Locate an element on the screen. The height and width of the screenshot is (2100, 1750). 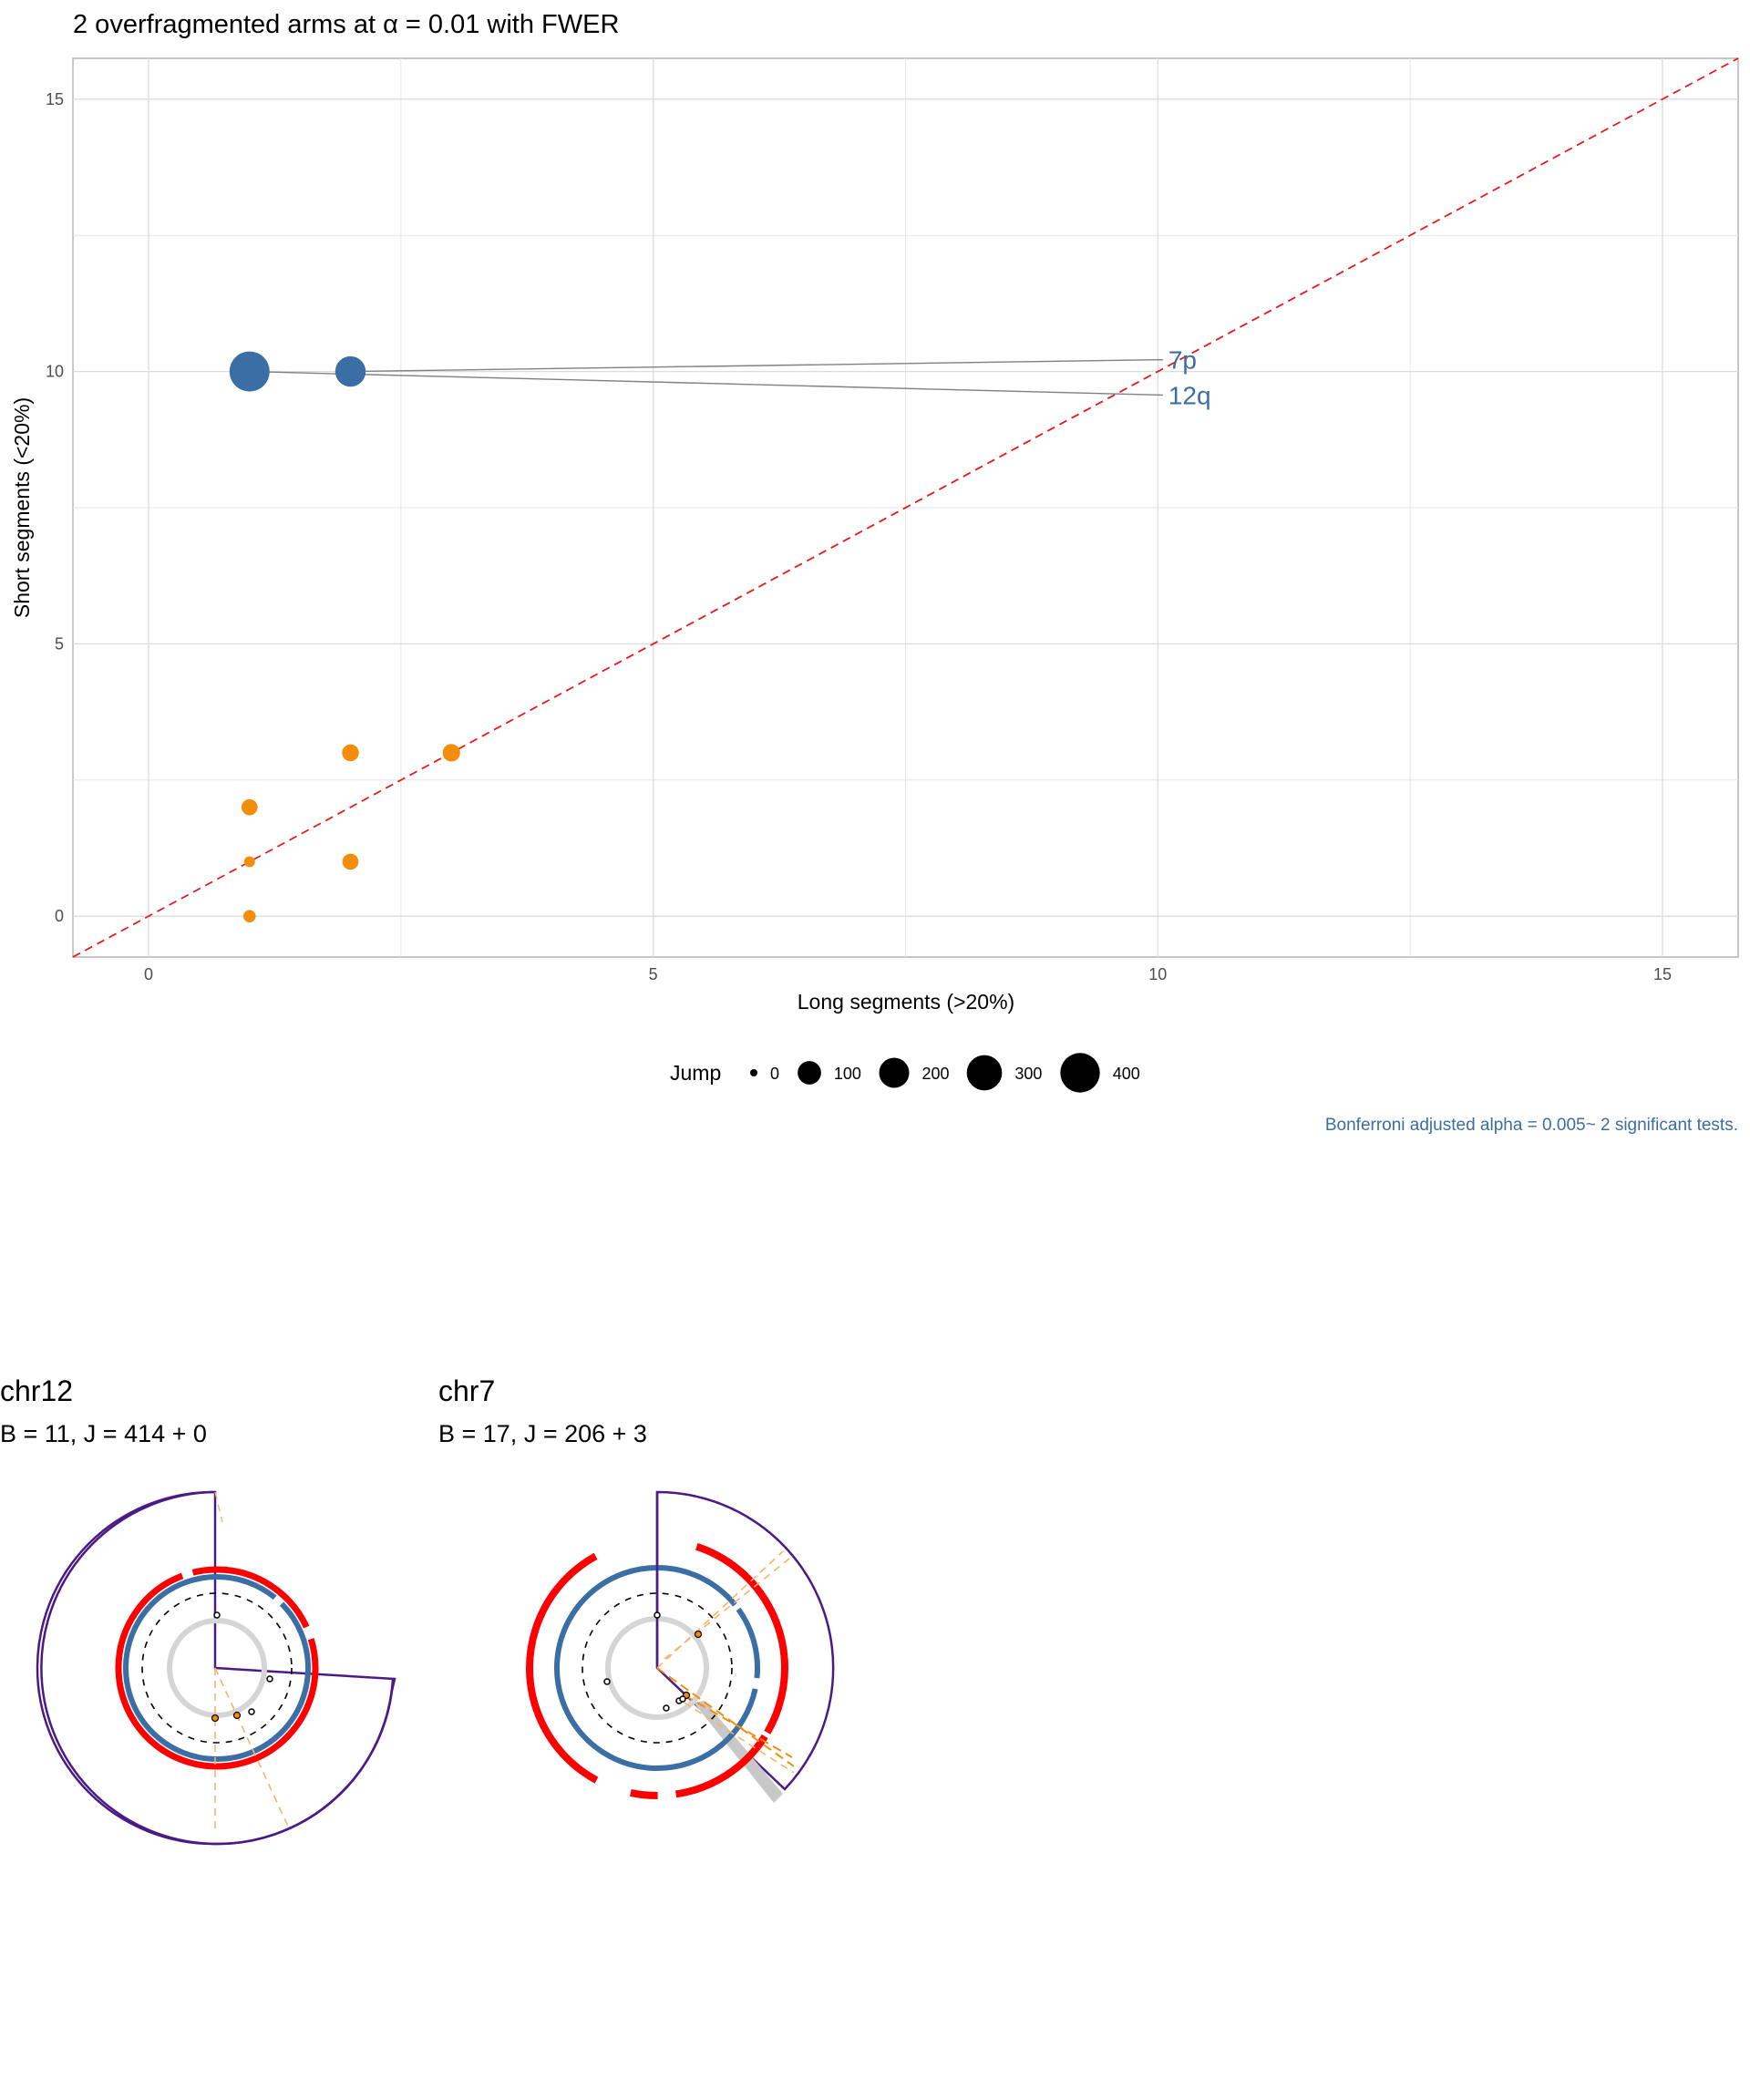
chr12-dashed-ring is located at coordinates (217, 1668).